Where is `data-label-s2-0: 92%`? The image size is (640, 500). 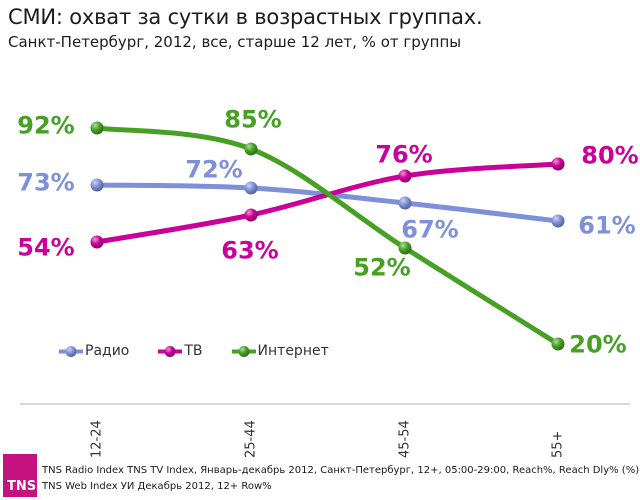
data-label-s2-0: 92% is located at coordinates (45, 125).